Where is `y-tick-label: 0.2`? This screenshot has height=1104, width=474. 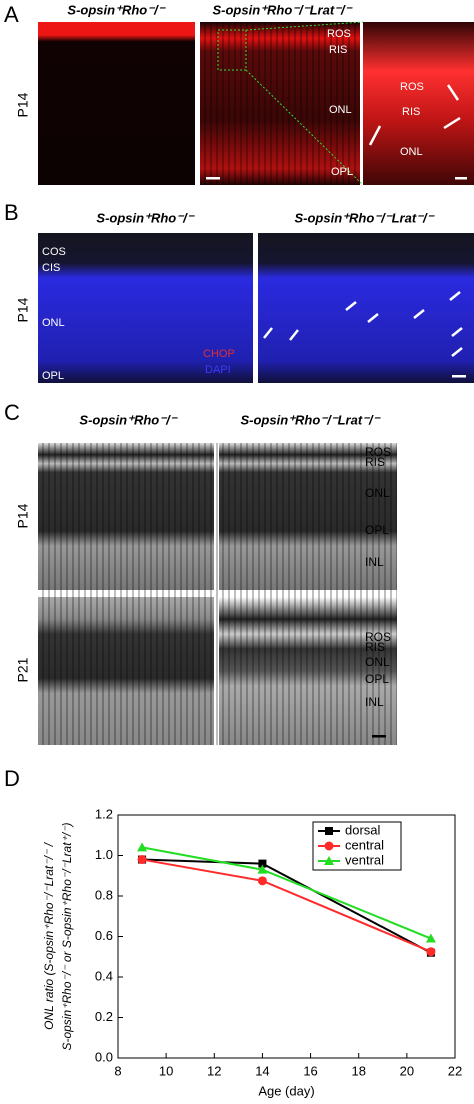 y-tick-label: 0.2 is located at coordinates (104, 1016).